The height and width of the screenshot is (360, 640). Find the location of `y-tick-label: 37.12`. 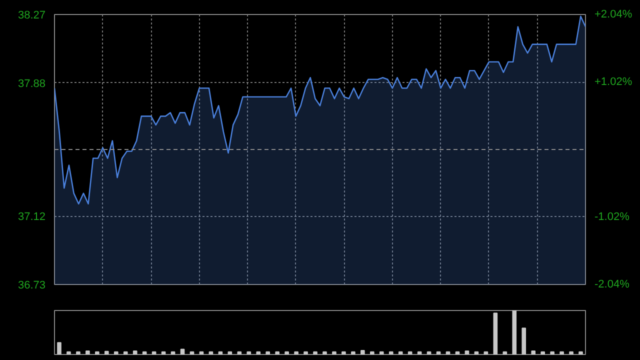

y-tick-label: 37.12 is located at coordinates (32, 217).